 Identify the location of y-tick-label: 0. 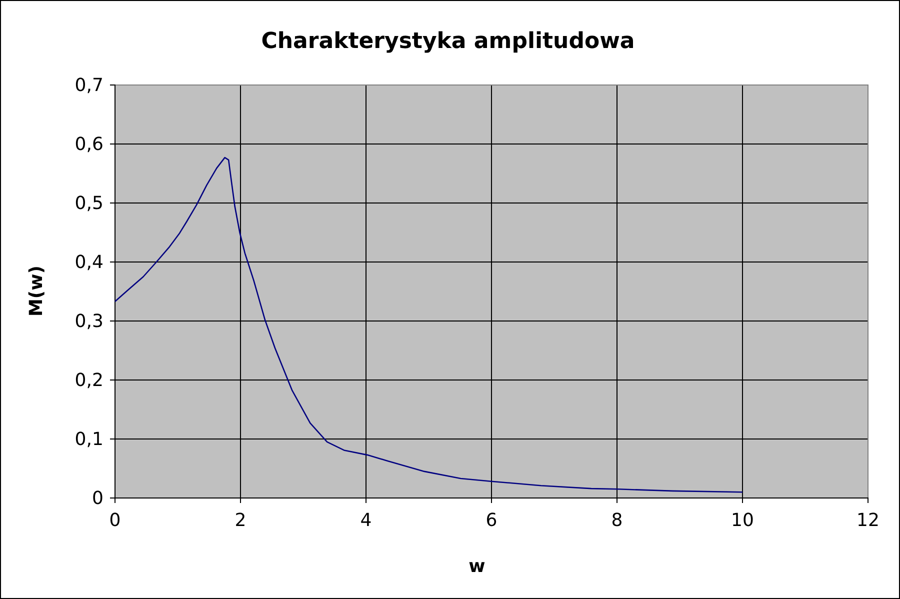
(98, 498).